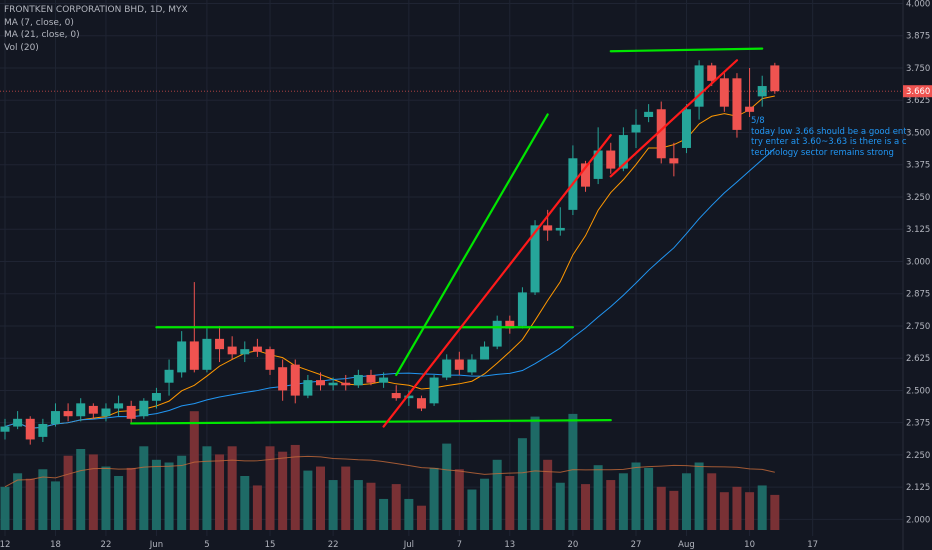  I want to click on price-tick-label: 3.750, so click(918, 69).